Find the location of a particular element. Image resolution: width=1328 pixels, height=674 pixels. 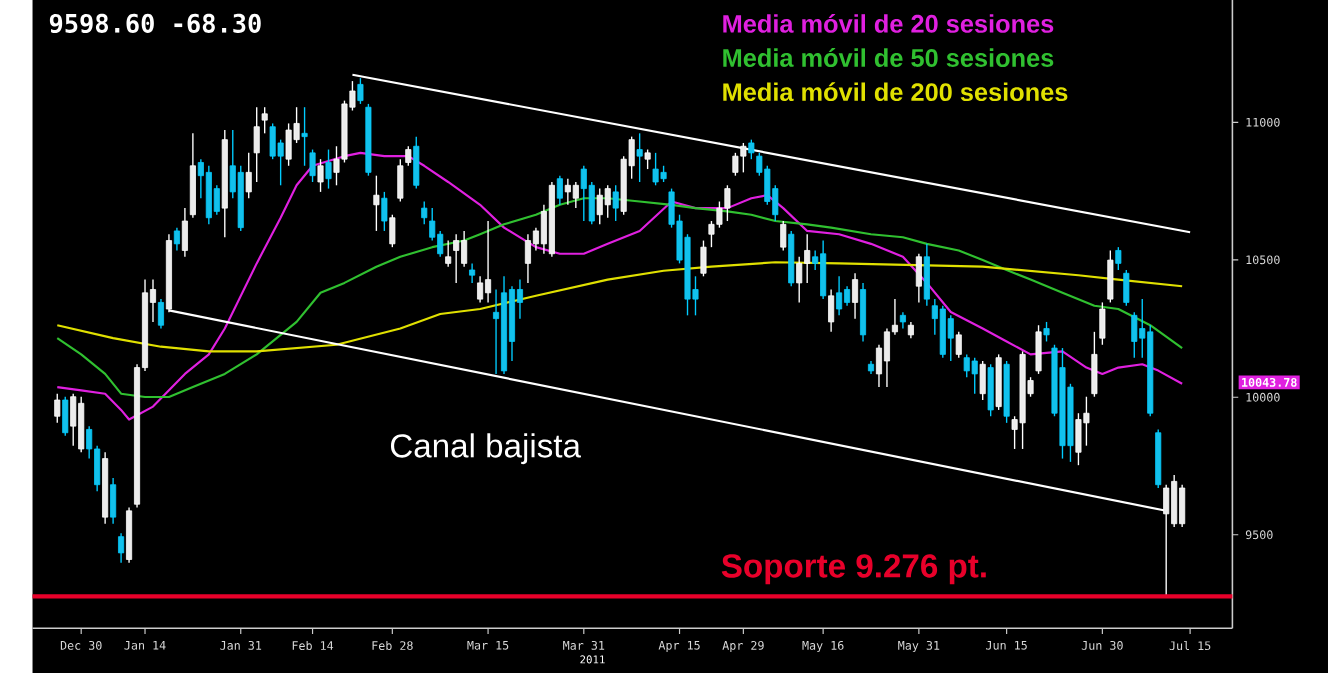

text: Media móvil de 50 sesiones is located at coordinates (888, 58).